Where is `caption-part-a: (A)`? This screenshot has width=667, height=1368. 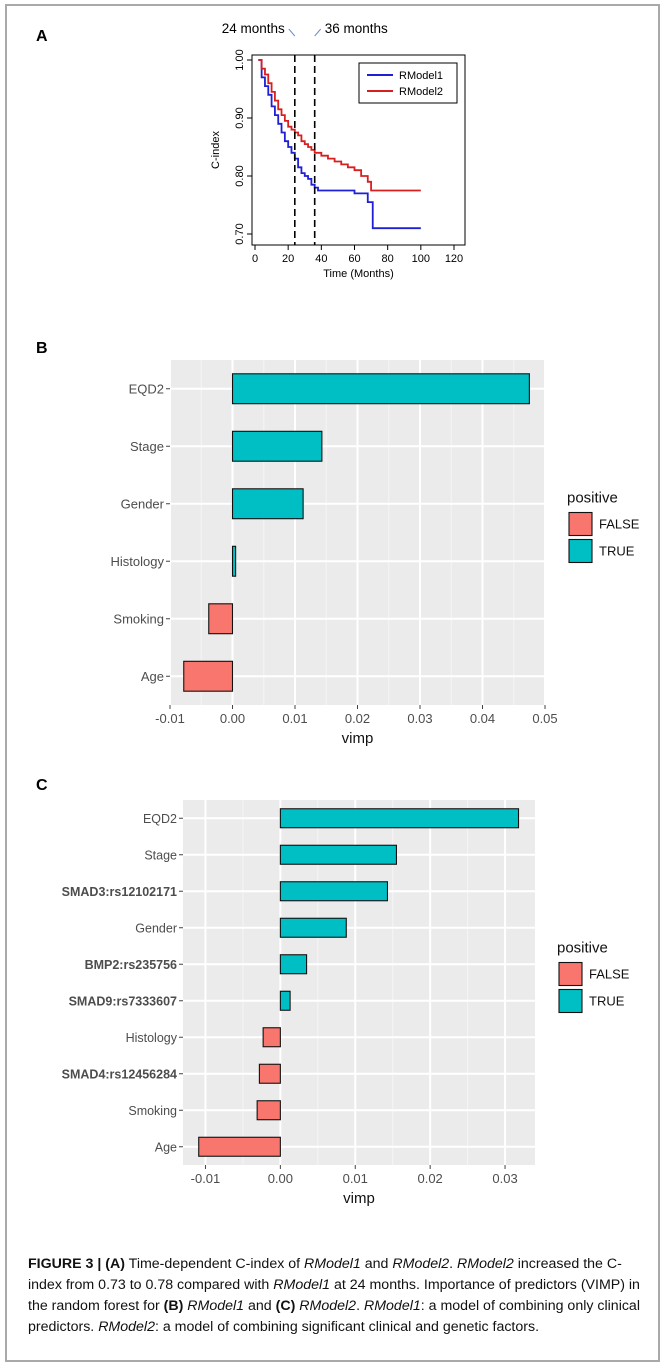 caption-part-a: (A) is located at coordinates (115, 1264).